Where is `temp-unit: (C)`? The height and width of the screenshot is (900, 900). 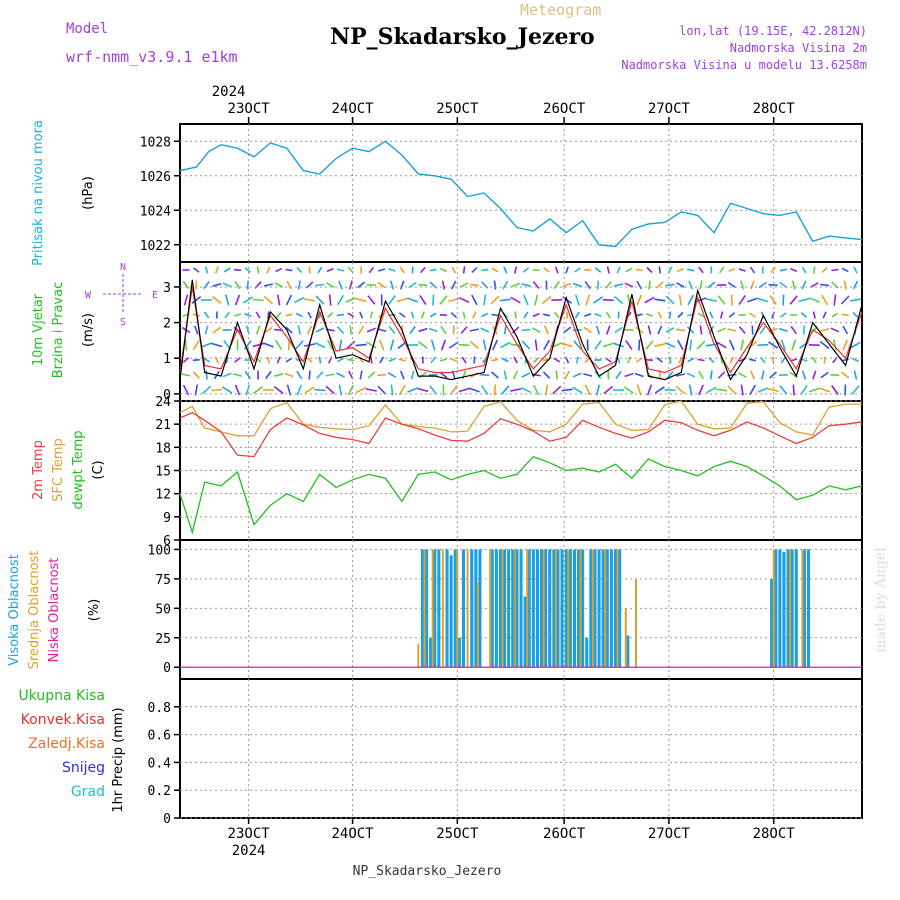
temp-unit: (C) is located at coordinates (98, 469).